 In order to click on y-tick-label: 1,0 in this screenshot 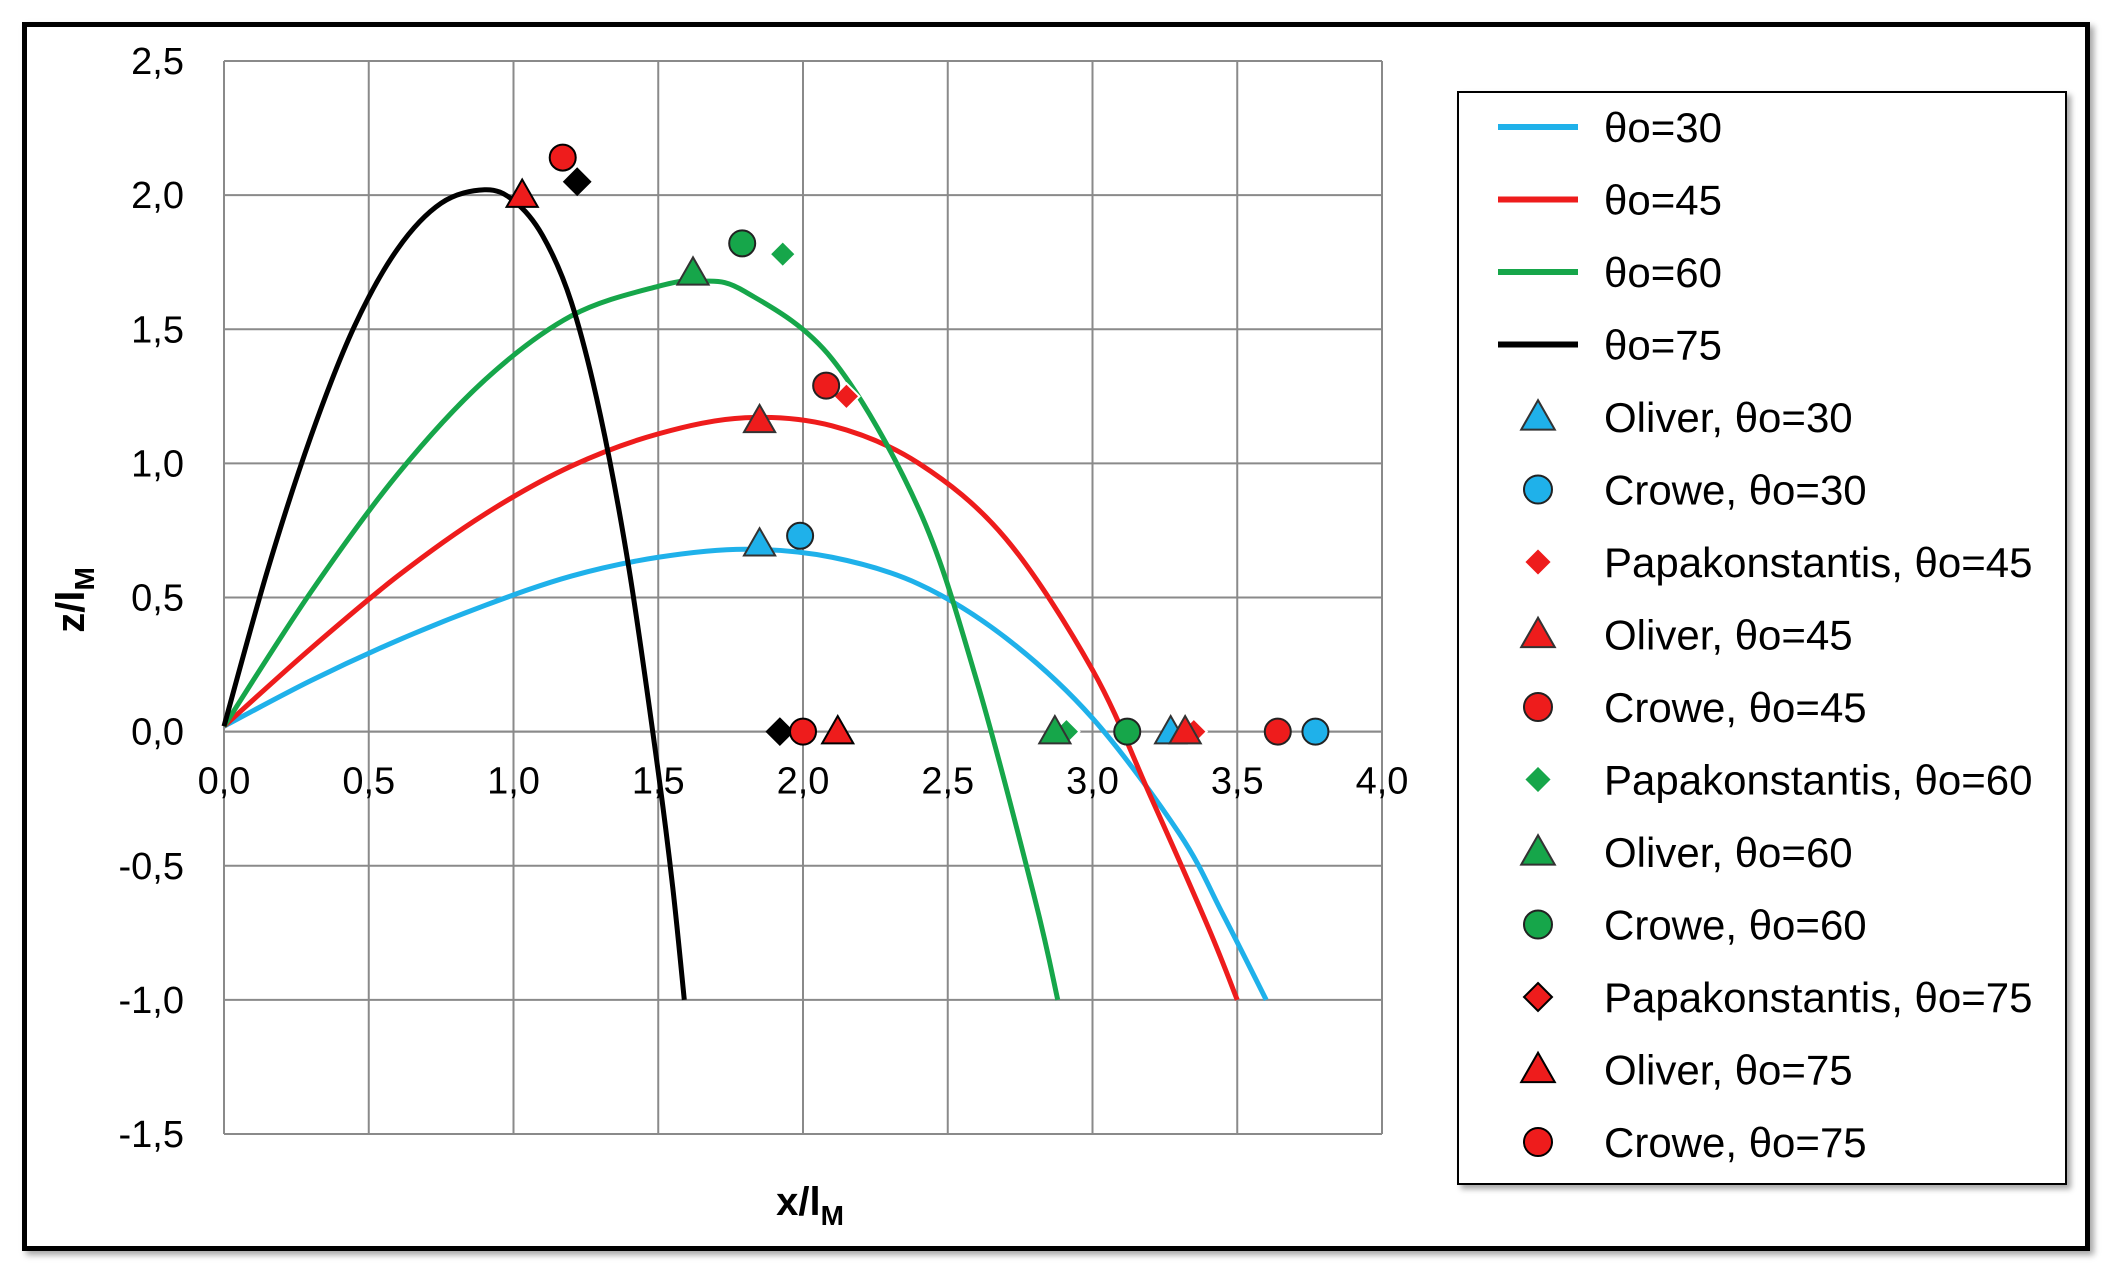, I will do `click(157, 464)`.